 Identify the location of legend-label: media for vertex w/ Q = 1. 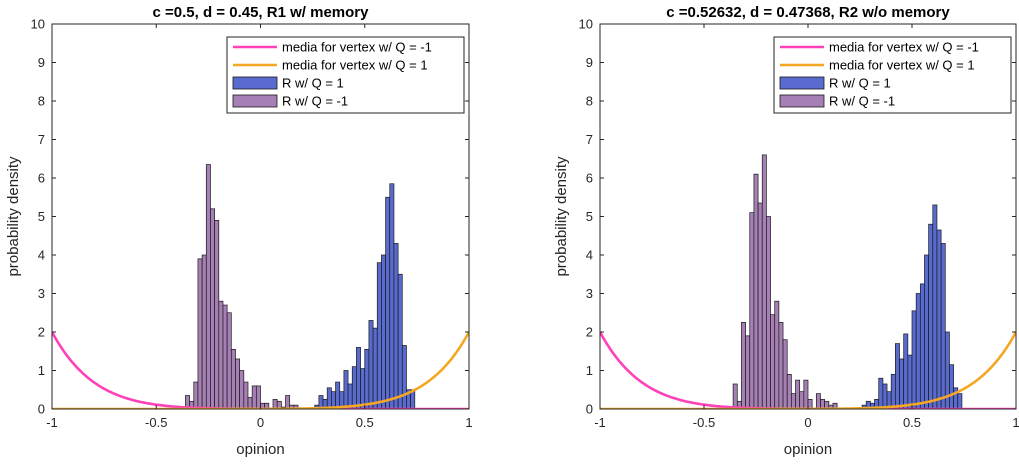
(902, 65).